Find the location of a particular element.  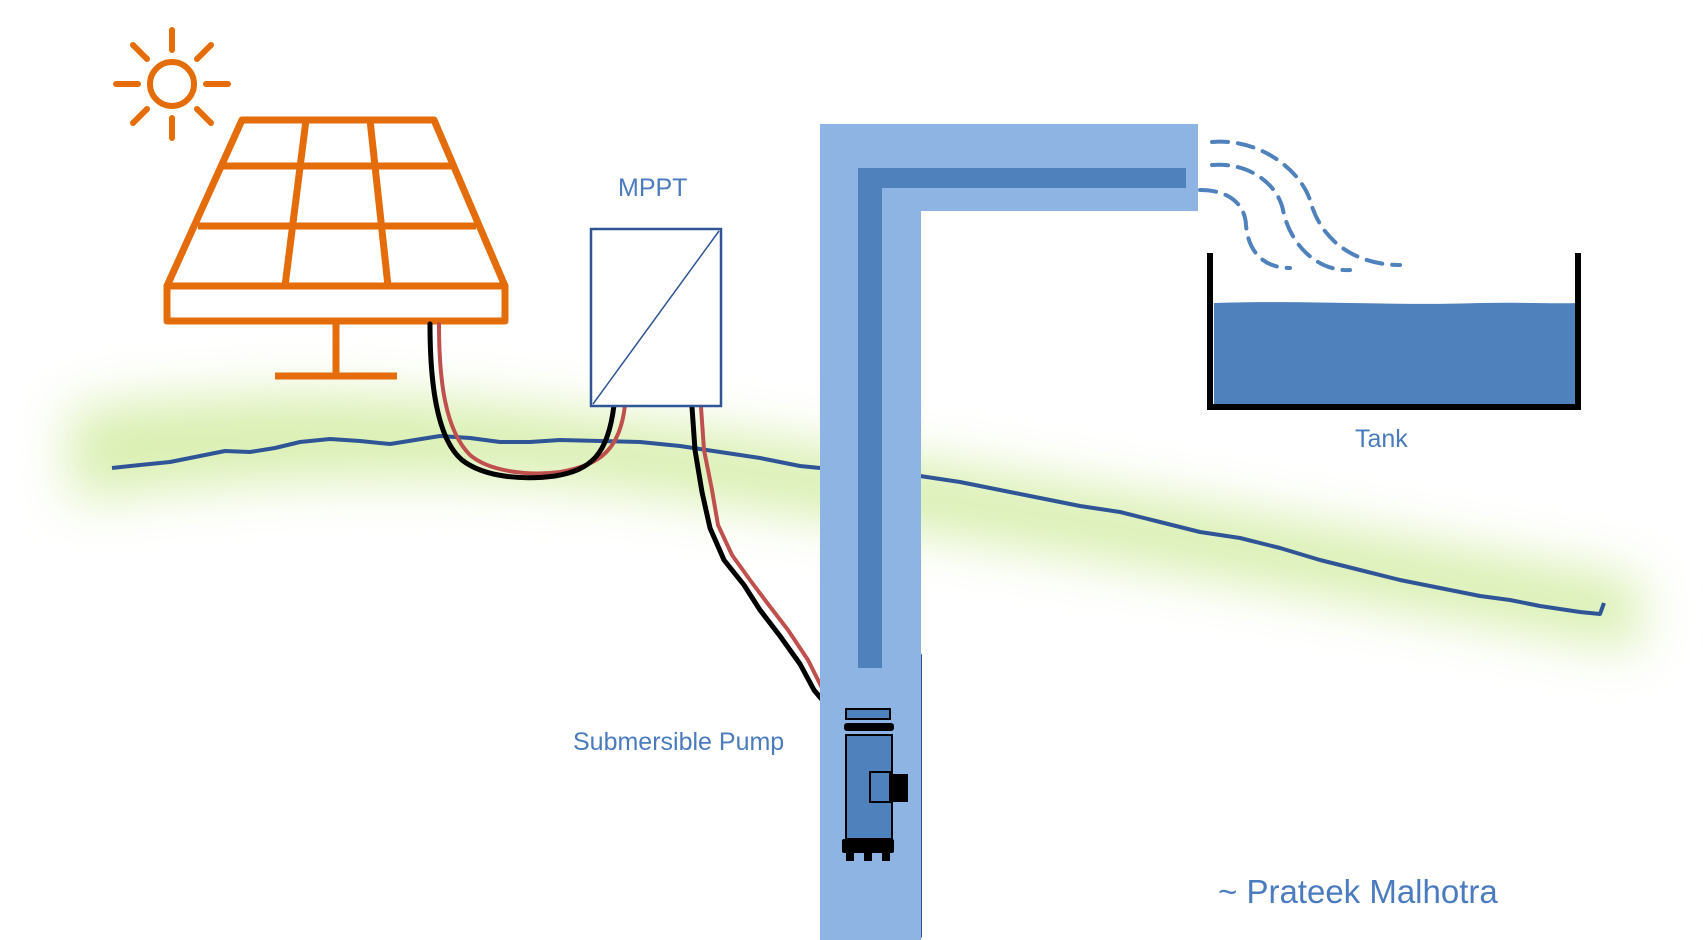

submersible-pump-label: Submersible Pump is located at coordinates (679, 742).